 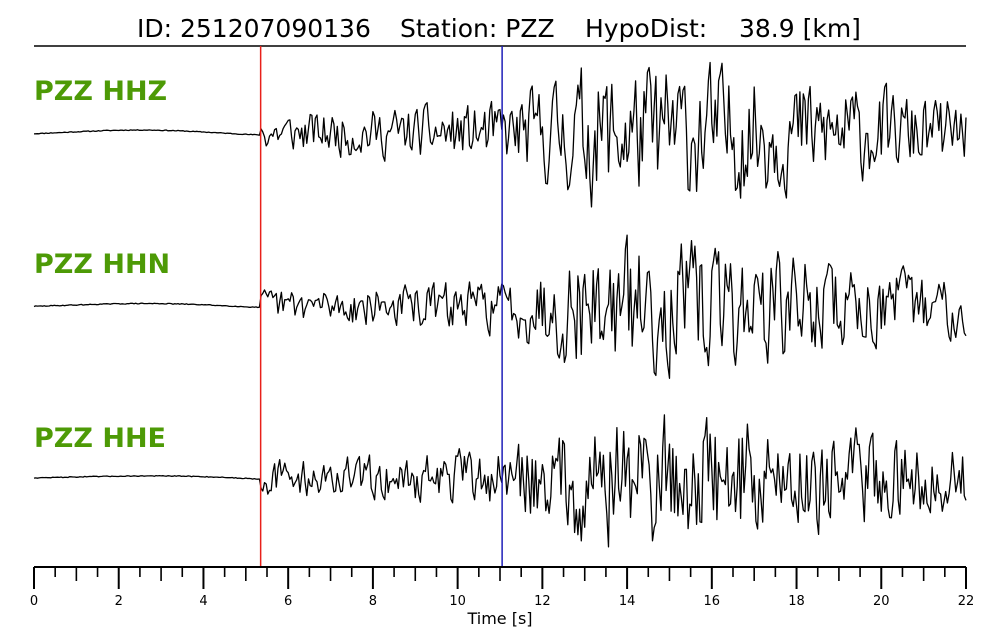 What do you see at coordinates (373, 601) in the screenshot?
I see `x-tick-label: 8` at bounding box center [373, 601].